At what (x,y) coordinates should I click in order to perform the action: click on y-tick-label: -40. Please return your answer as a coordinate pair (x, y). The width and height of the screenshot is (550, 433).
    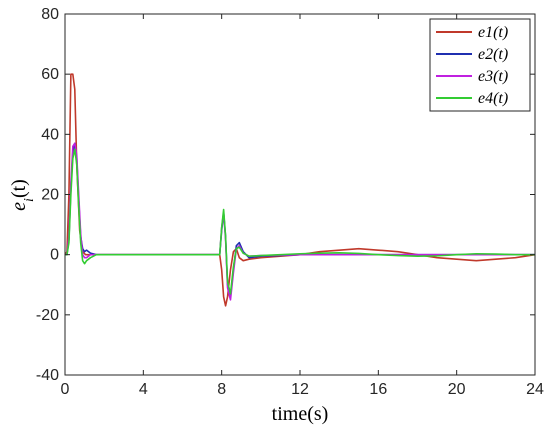
    Looking at the image, I should click on (47, 375).